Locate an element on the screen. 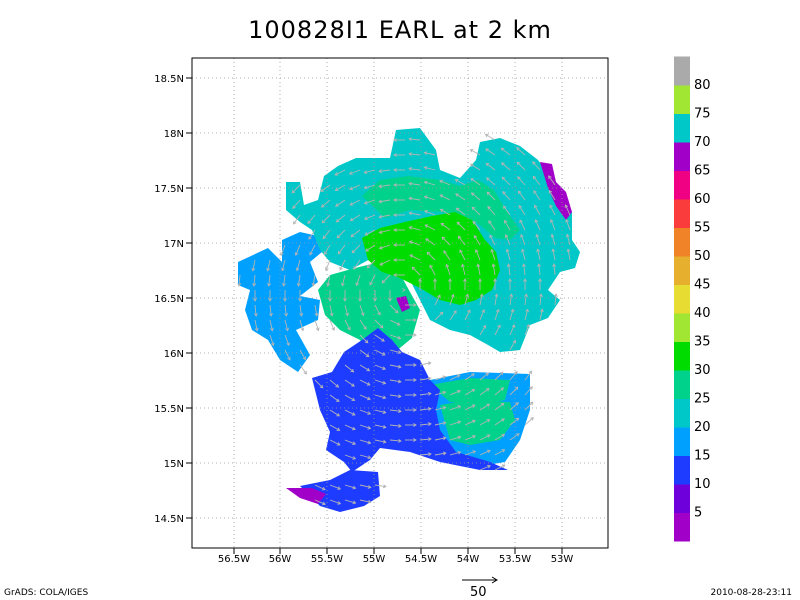 This screenshot has height=600, width=800. colorbar-label: 60 is located at coordinates (702, 199).